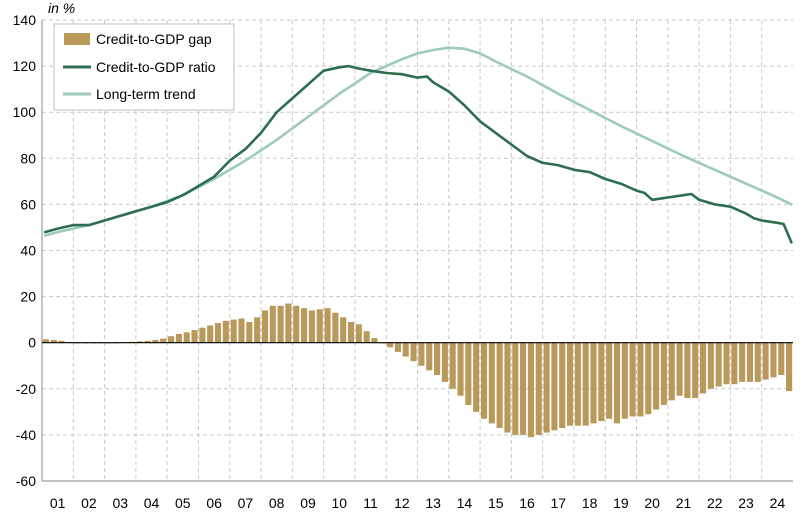  What do you see at coordinates (402, 503) in the screenshot?
I see `x-tick-label: 12` at bounding box center [402, 503].